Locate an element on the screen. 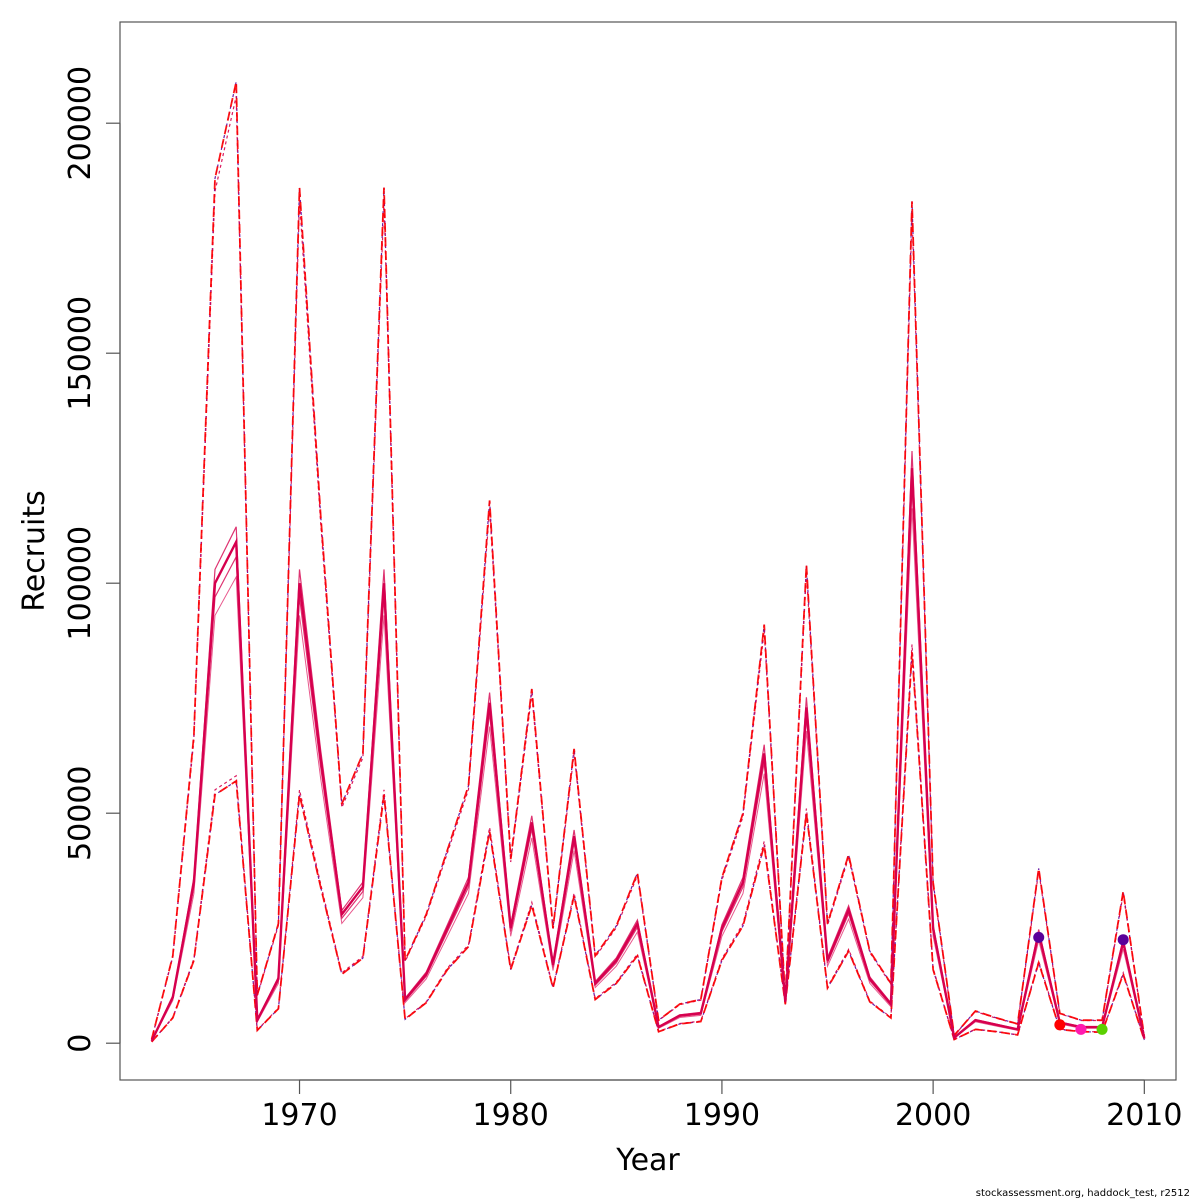 This screenshot has height=1200, width=1200. footer-credit: stockassessment.org, haddock_test, r2512 is located at coordinates (1083, 1193).